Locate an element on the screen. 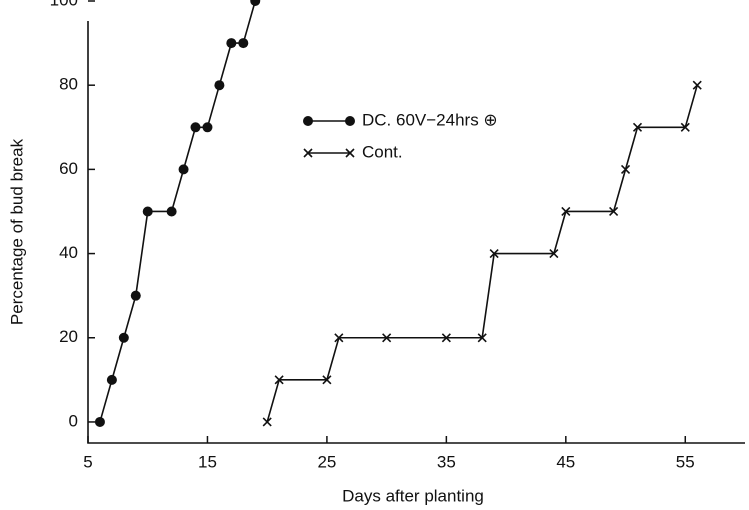 The height and width of the screenshot is (510, 749). y-tick-label: 20 is located at coordinates (68, 336).